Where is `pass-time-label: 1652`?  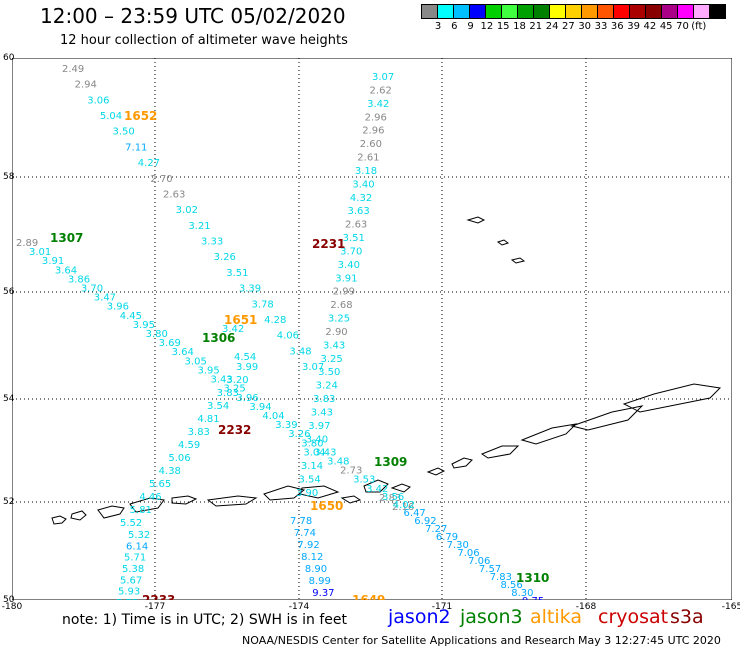
pass-time-label: 1652 is located at coordinates (140, 116).